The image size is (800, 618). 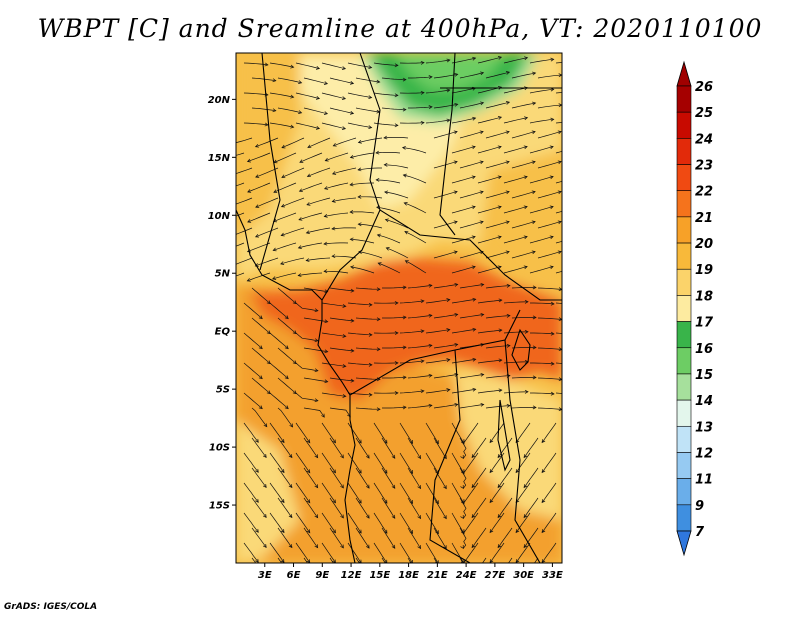 What do you see at coordinates (684, 492) in the screenshot?
I see `colorbar-swatch` at bounding box center [684, 492].